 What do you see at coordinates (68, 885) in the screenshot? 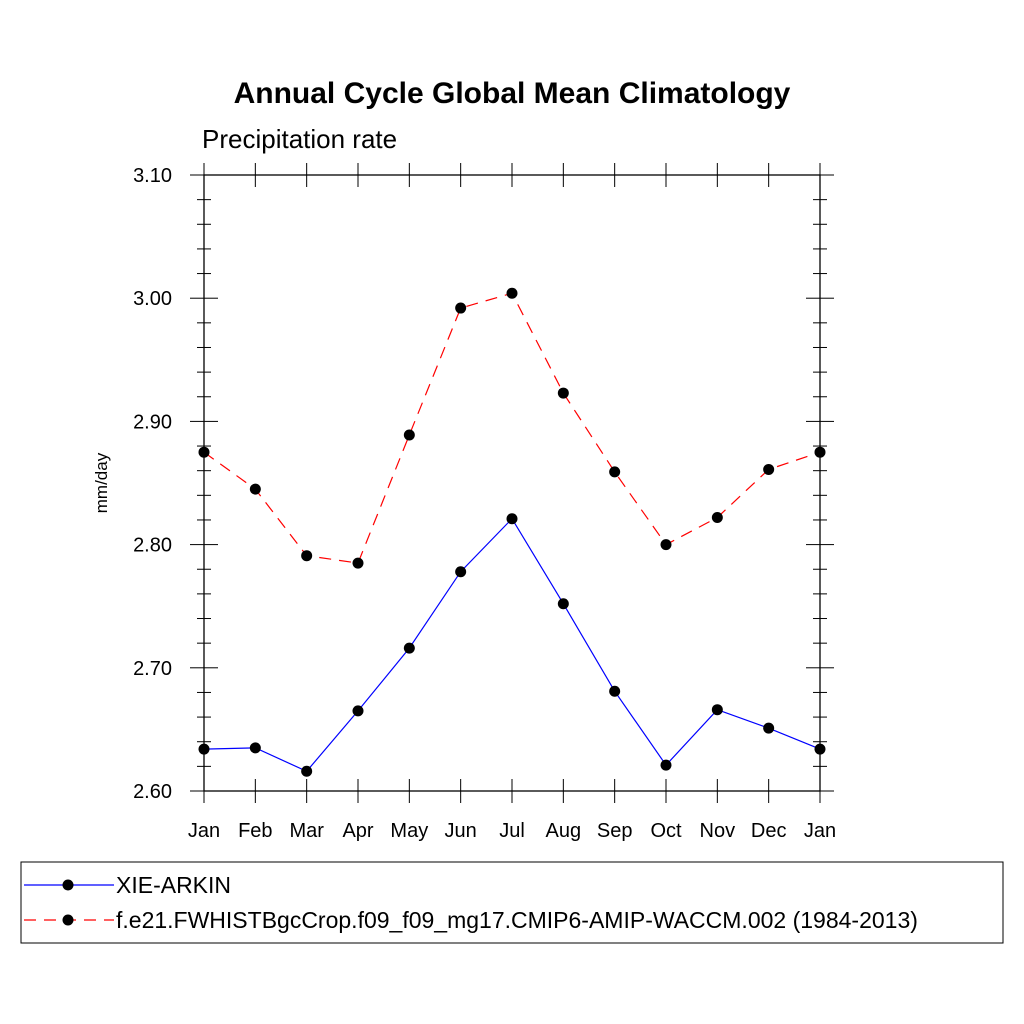
I see `legend-marker-xie-arkin` at bounding box center [68, 885].